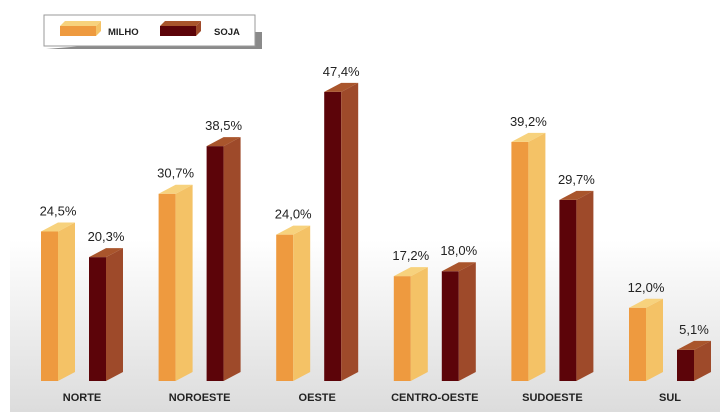  What do you see at coordinates (341, 87) in the screenshot?
I see `bar-soja-oeste-top` at bounding box center [341, 87].